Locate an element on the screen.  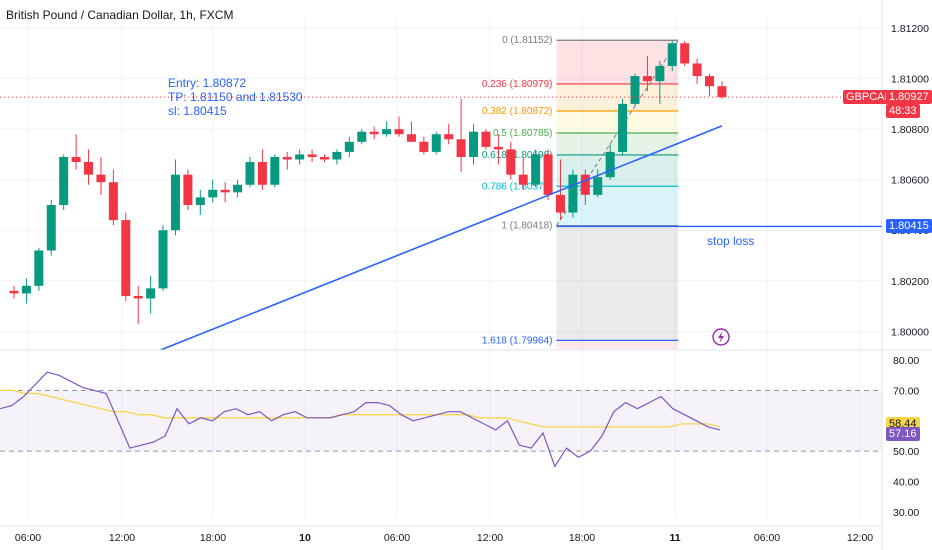
fib-level-label: 0.5 (1.80785) is located at coordinates (523, 133).